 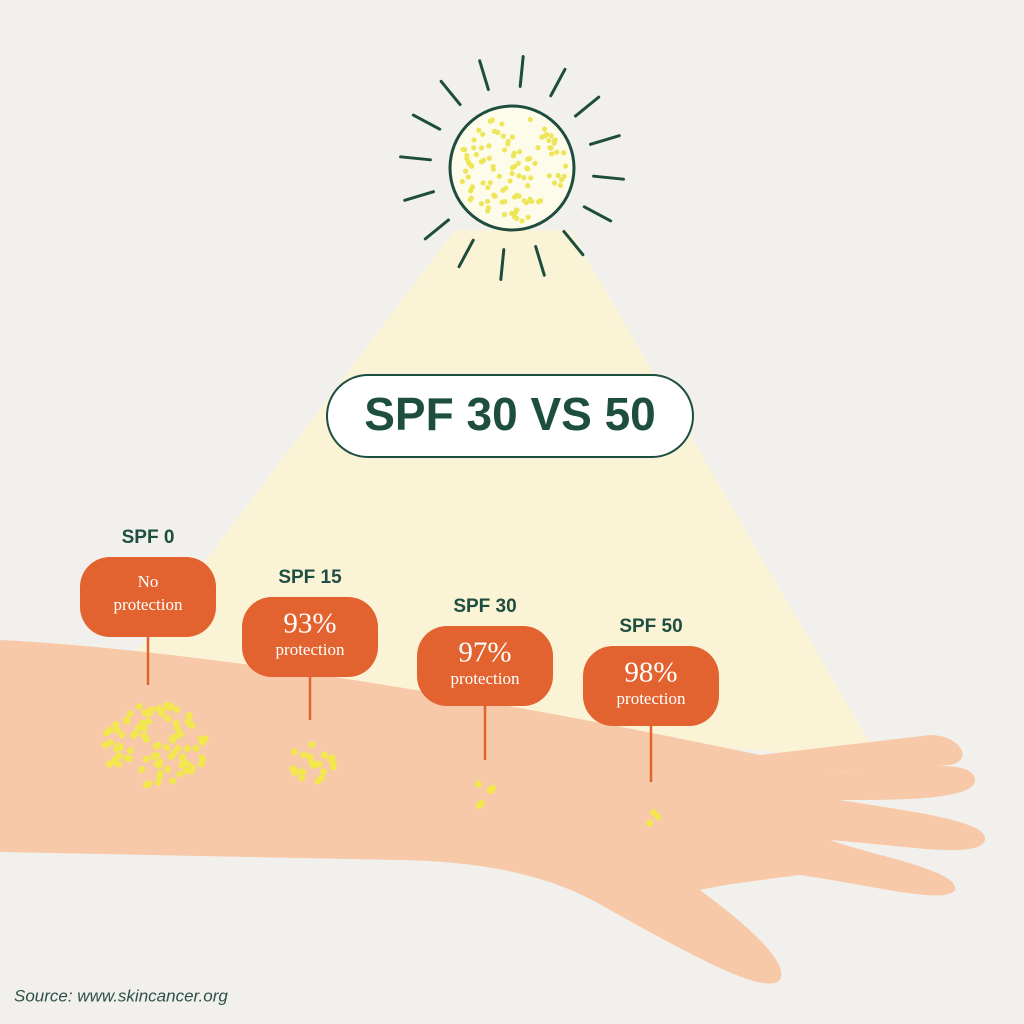 What do you see at coordinates (310, 577) in the screenshot?
I see `spf-label: SPF 15` at bounding box center [310, 577].